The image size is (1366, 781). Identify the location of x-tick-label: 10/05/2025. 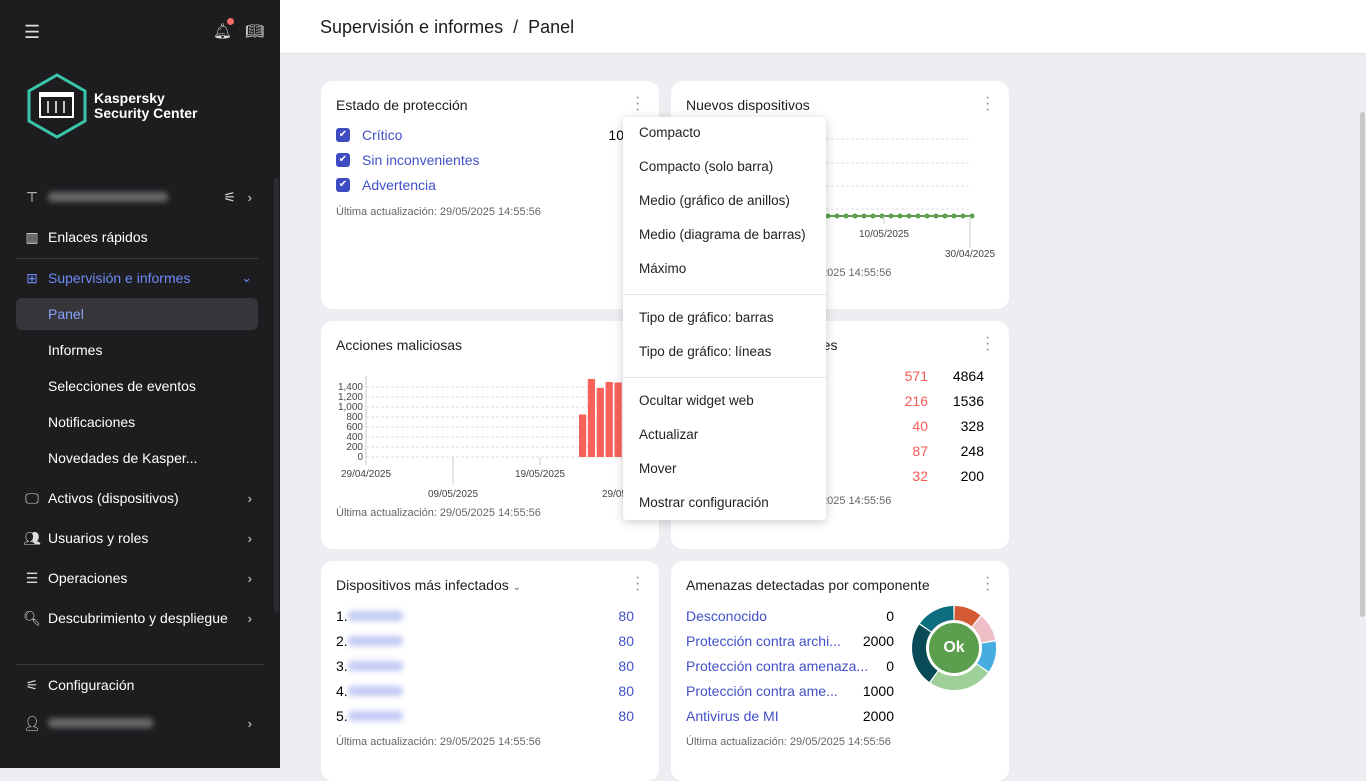
(884, 234).